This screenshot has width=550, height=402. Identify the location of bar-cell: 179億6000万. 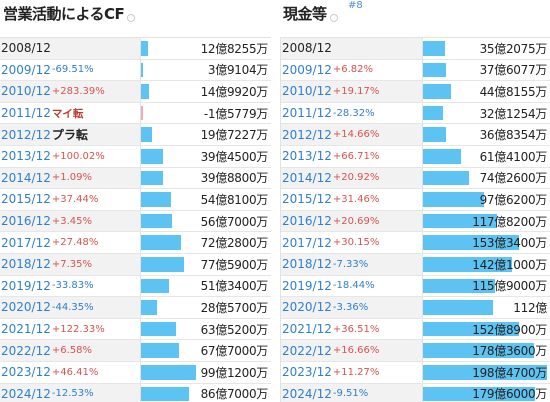
(486, 392).